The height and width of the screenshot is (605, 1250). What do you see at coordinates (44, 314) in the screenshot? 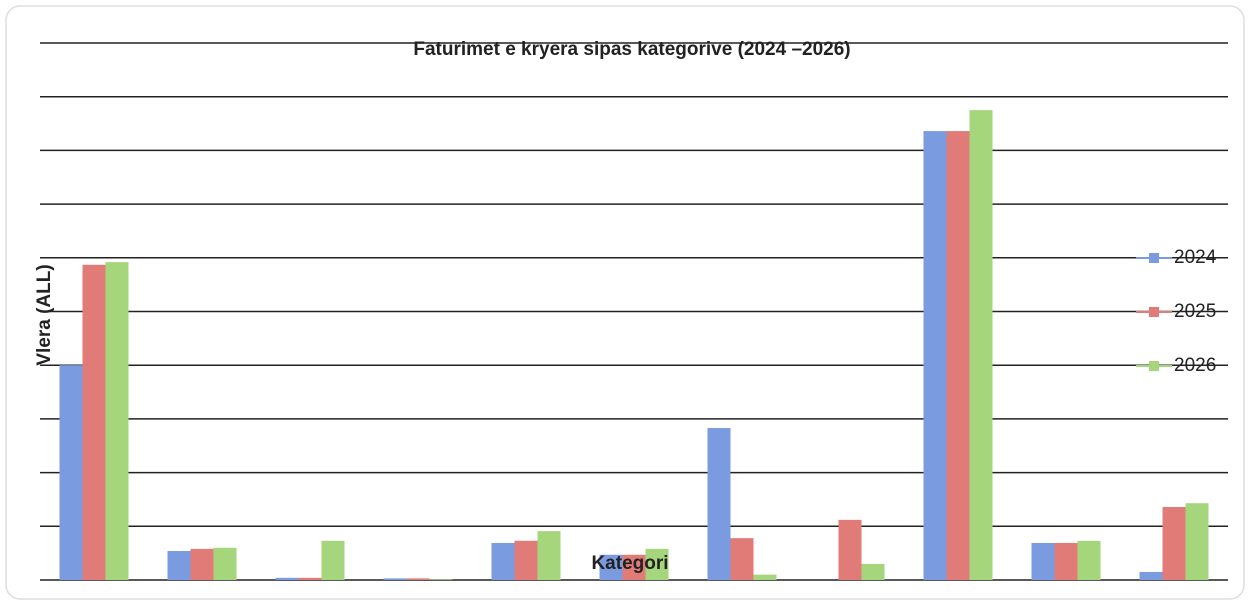
I see `y-axis-label: Vlera (ALL)` at bounding box center [44, 314].